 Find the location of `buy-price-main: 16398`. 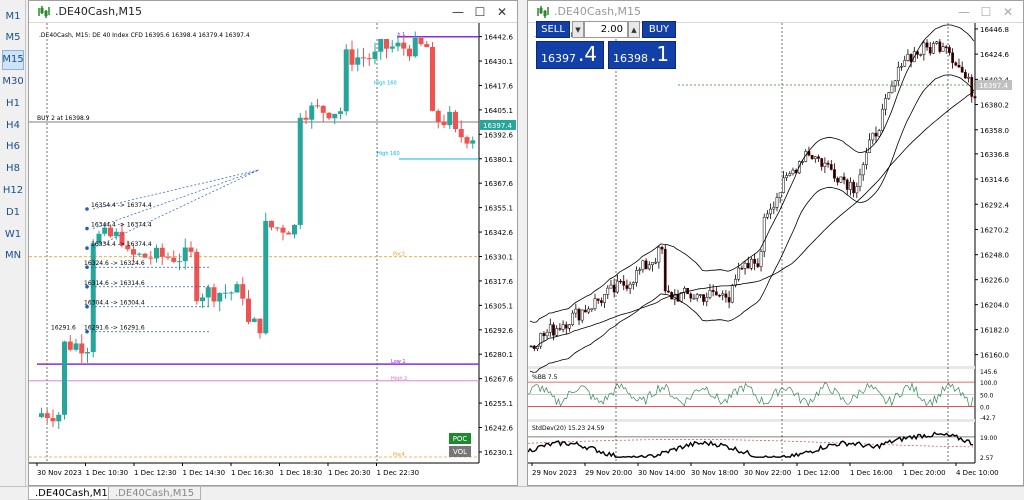

buy-price-main: 16398 is located at coordinates (630, 58).